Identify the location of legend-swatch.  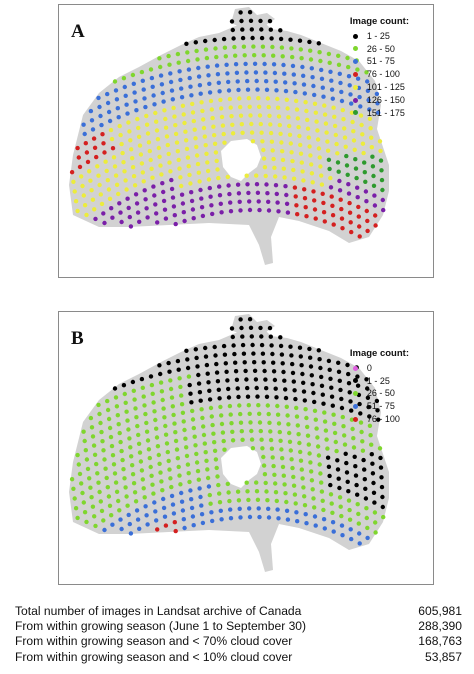
(355, 407).